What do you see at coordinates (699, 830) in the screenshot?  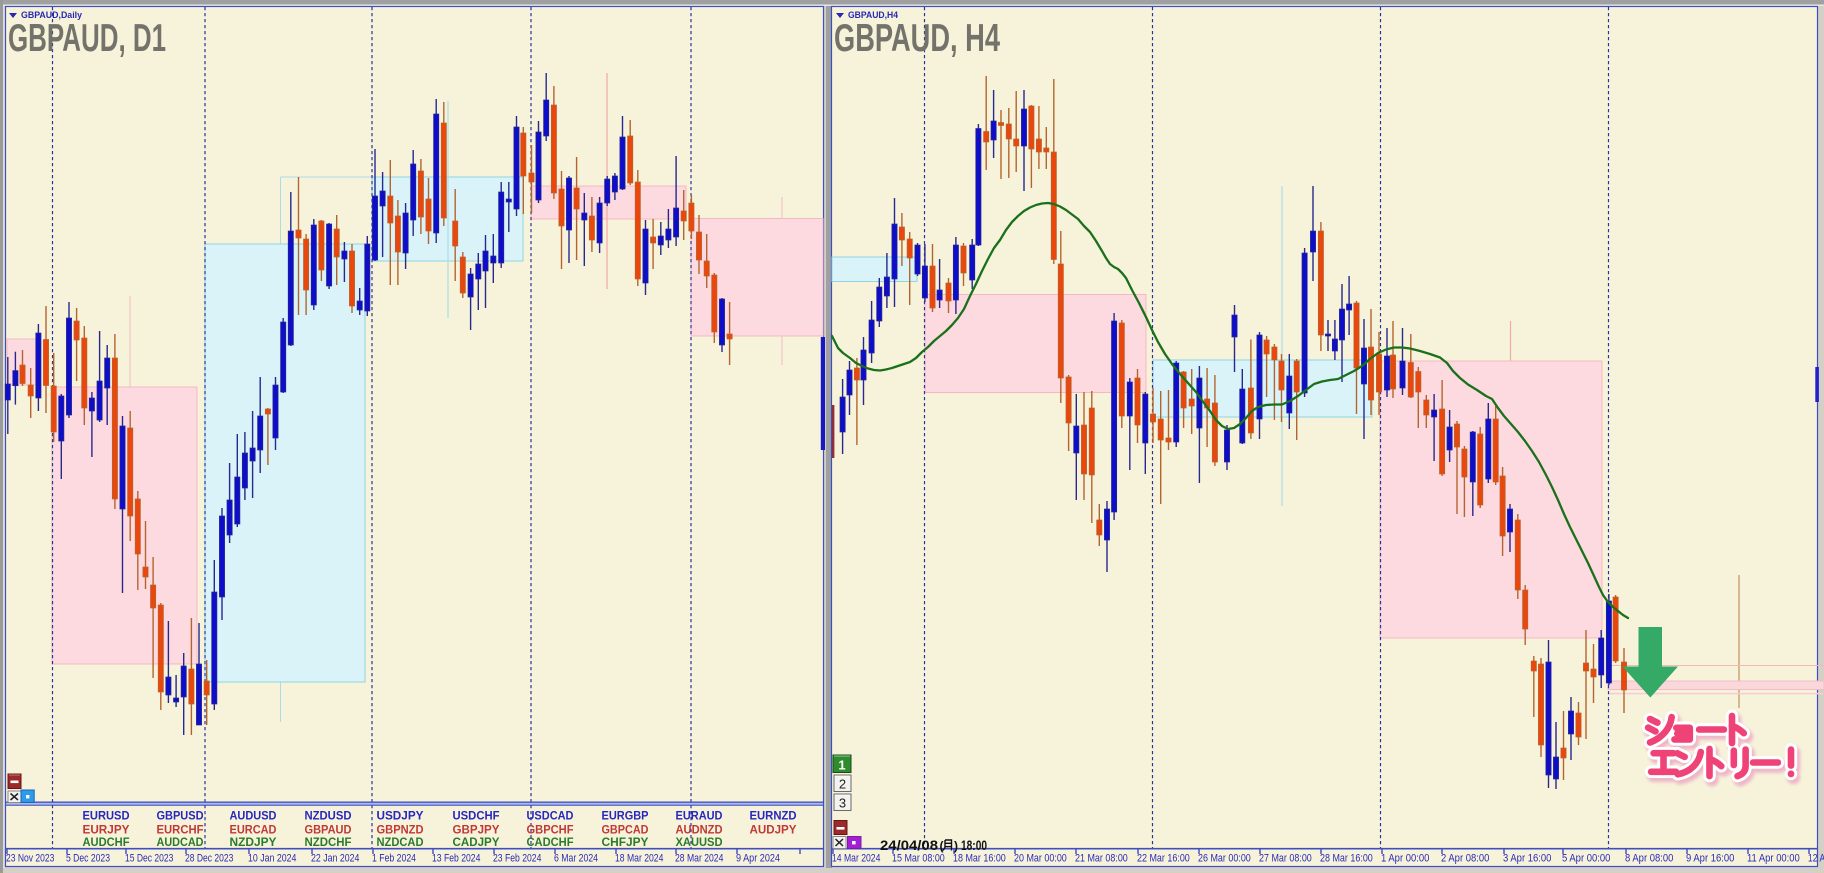 I see `svg-text: AUDNZD` at bounding box center [699, 830].